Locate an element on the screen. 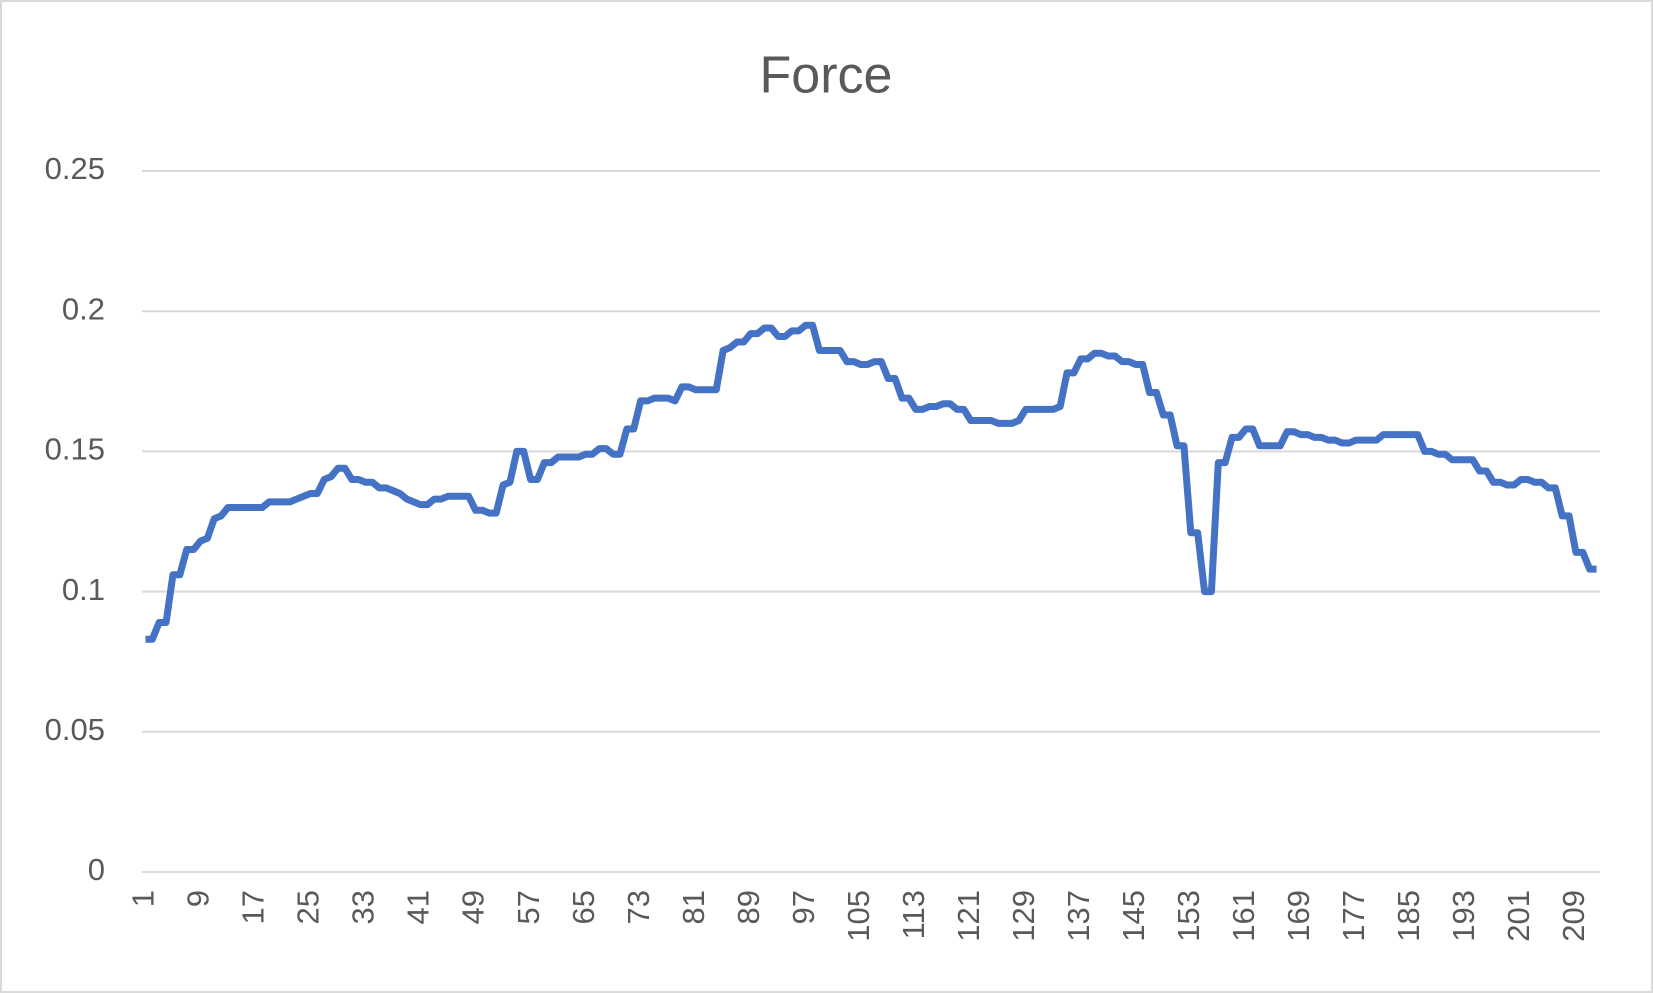 The width and height of the screenshot is (1653, 993). x-tick-label: 137 is located at coordinates (1078, 916).